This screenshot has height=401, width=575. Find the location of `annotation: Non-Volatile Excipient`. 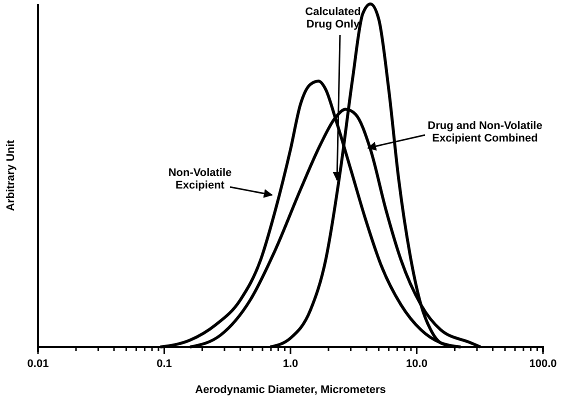

annotation: Non-Volatile Excipient is located at coordinates (200, 179).